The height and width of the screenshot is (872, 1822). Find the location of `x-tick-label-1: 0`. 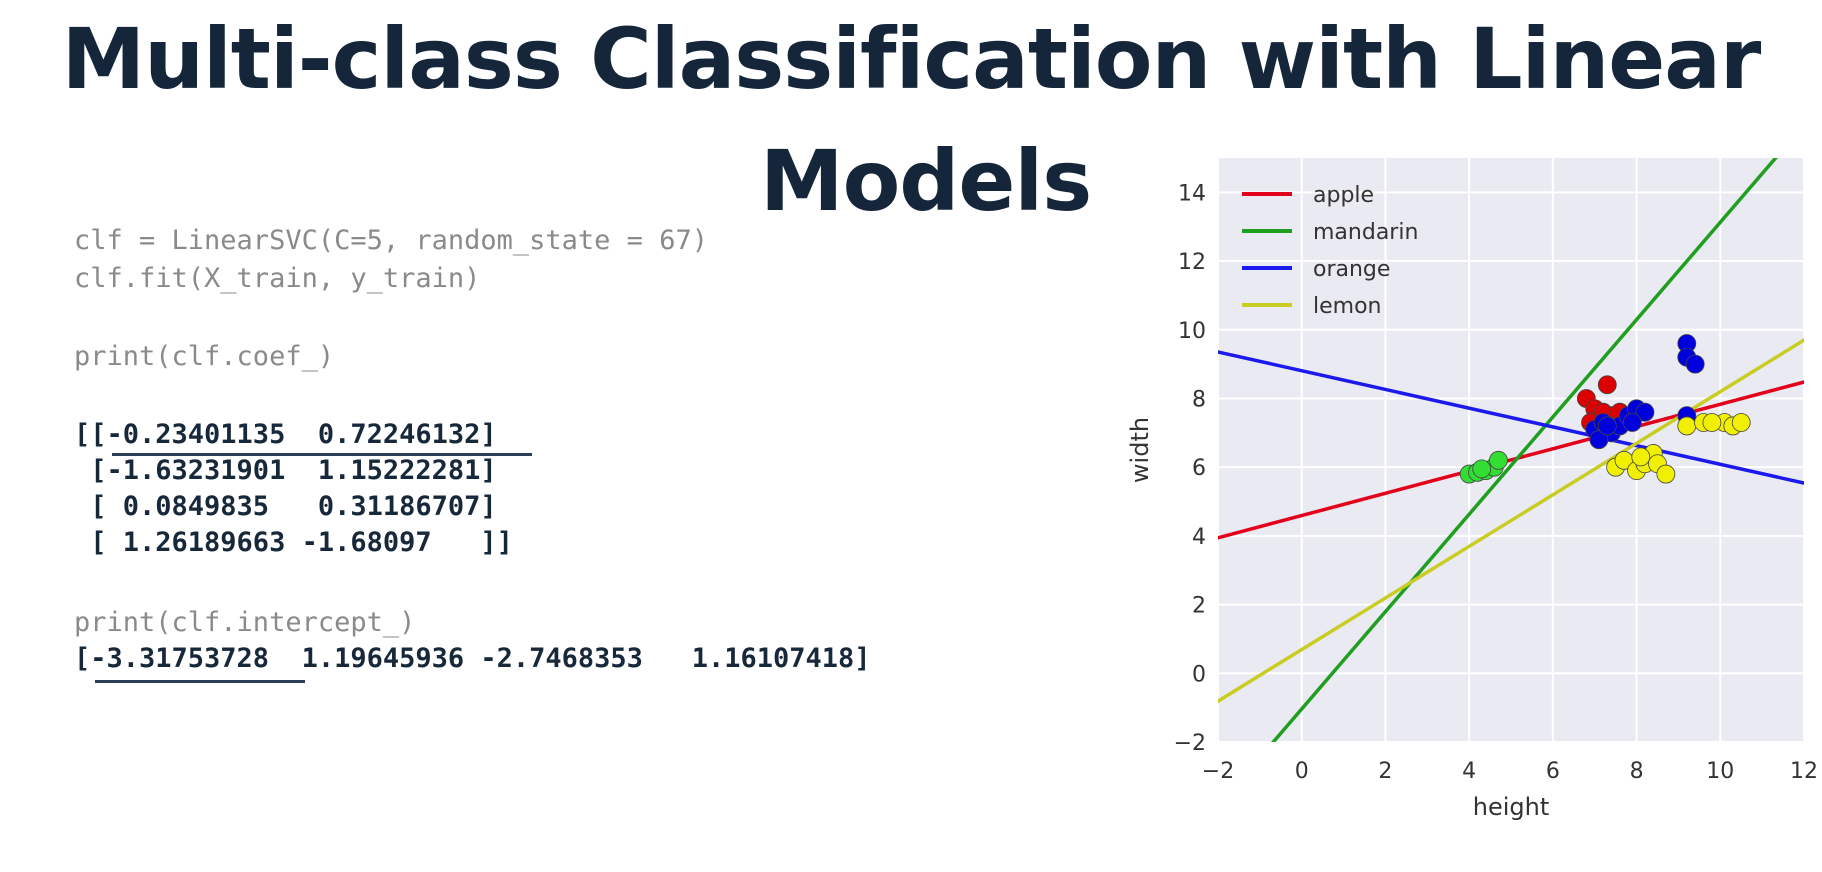

x-tick-label-1: 0 is located at coordinates (1302, 771).